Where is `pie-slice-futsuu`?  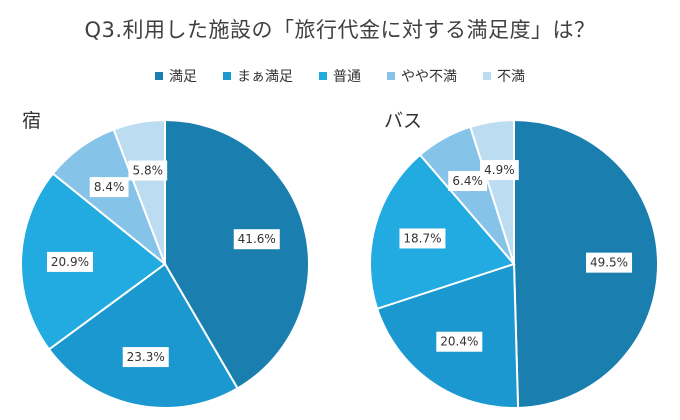 pie-slice-futsuu is located at coordinates (93, 261).